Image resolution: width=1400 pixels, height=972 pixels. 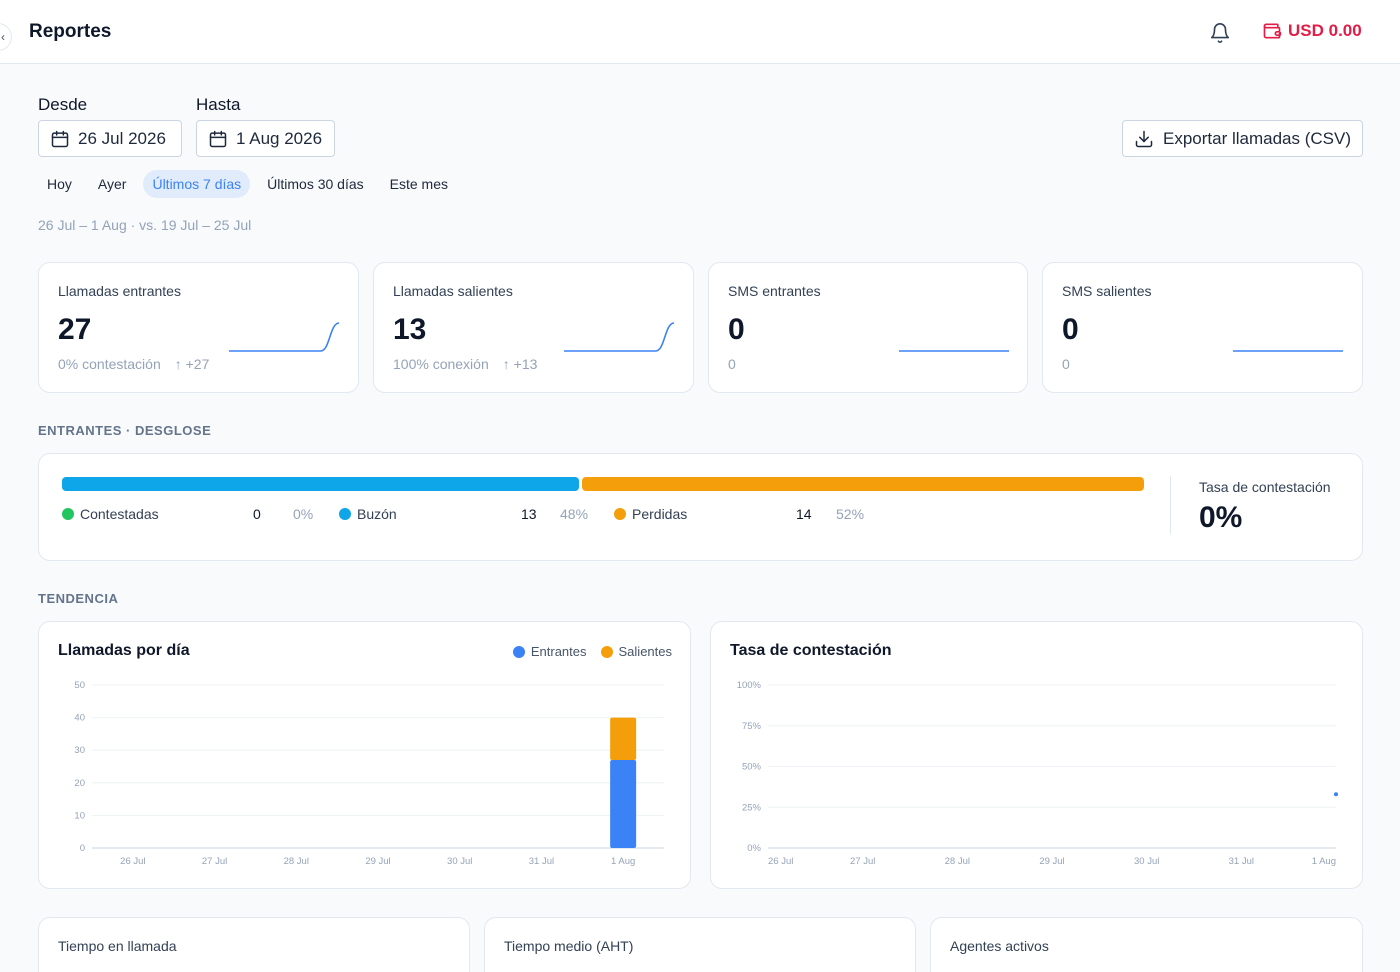 I want to click on y-tick-label: 75%, so click(x=752, y=726).